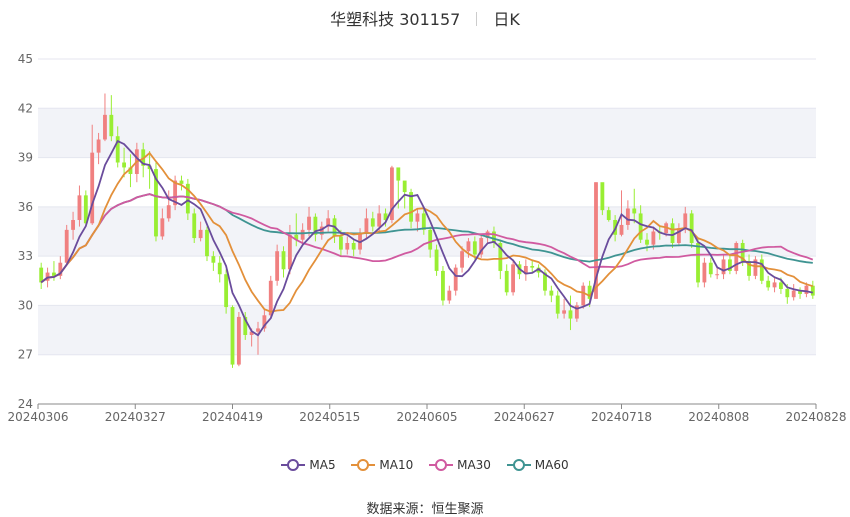 This screenshot has width=850, height=517. Describe the element at coordinates (718, 417) in the screenshot. I see `x-tick-label: 20240808` at that location.